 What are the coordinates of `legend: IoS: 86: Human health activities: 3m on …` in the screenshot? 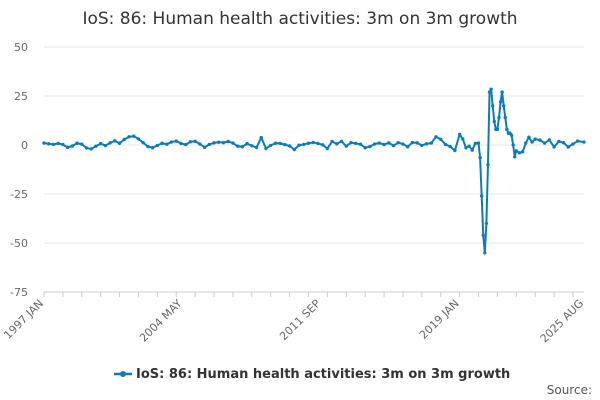 It's located at (312, 374).